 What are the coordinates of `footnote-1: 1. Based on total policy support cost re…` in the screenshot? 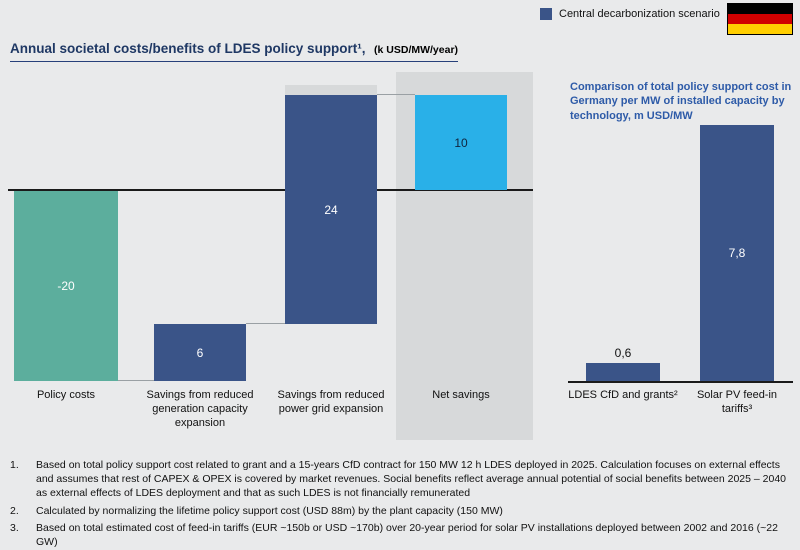 It's located at (401, 479).